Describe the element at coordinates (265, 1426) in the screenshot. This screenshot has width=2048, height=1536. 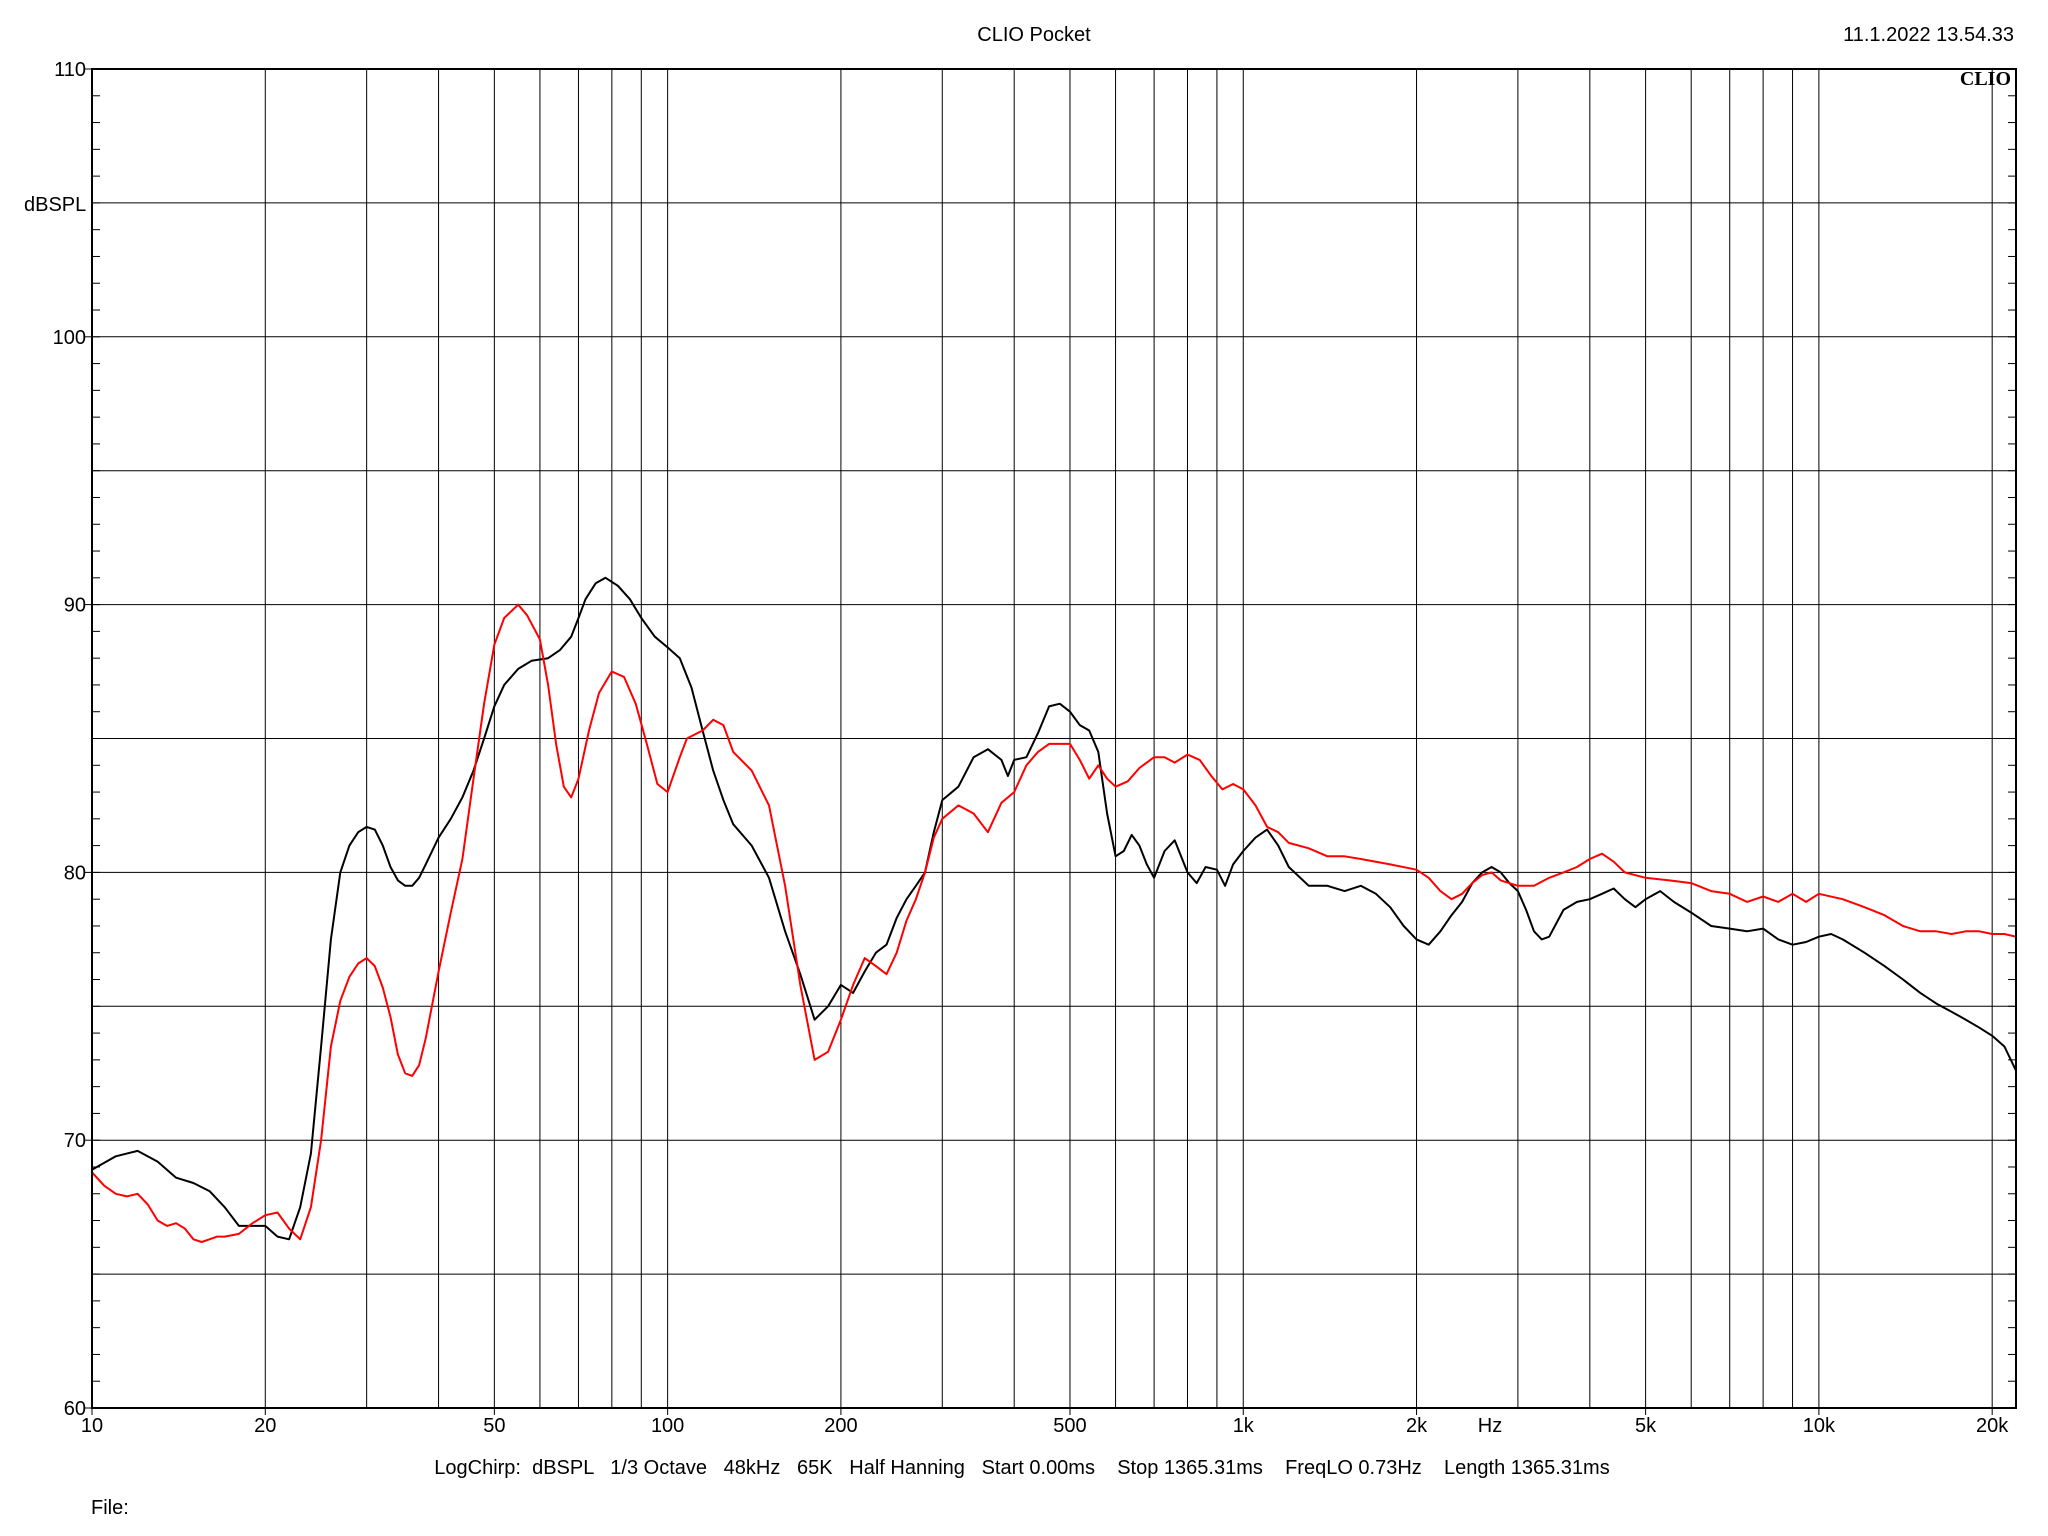
I see `x-tick-label: 20` at that location.